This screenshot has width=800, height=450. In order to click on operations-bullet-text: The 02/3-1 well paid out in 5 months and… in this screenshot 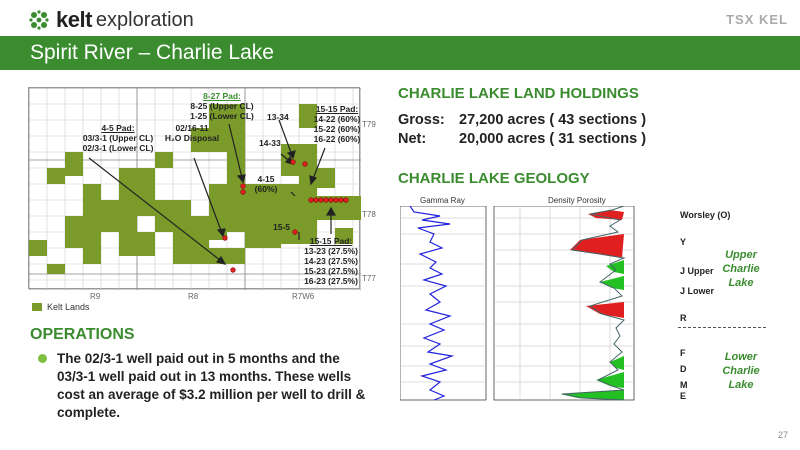, I will do `click(211, 385)`.